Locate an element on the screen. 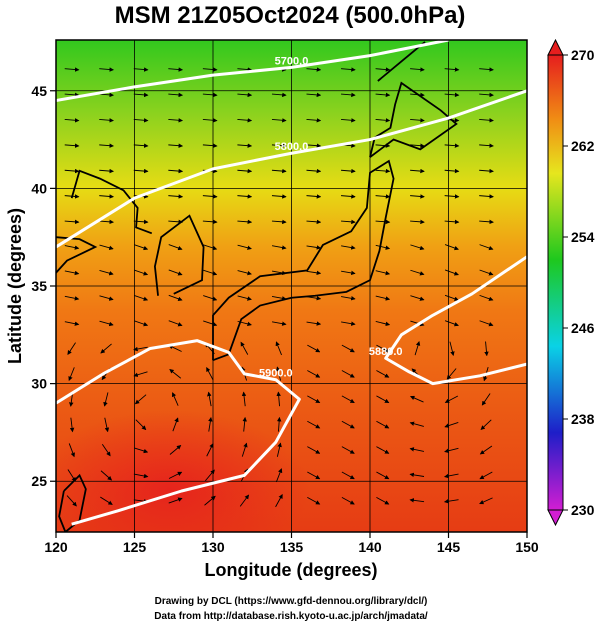 The width and height of the screenshot is (599, 625). colorbar-tick-label: 270 is located at coordinates (583, 55).